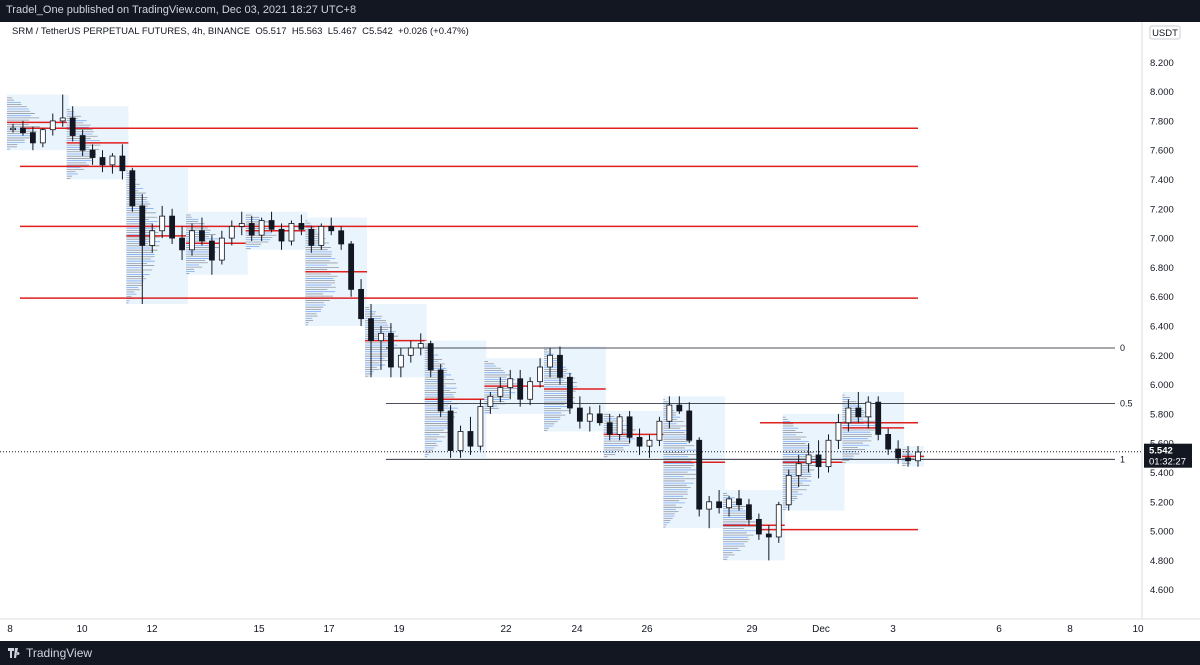 Image resolution: width=1200 pixels, height=665 pixels. I want to click on time-tick-label: 15, so click(259, 629).